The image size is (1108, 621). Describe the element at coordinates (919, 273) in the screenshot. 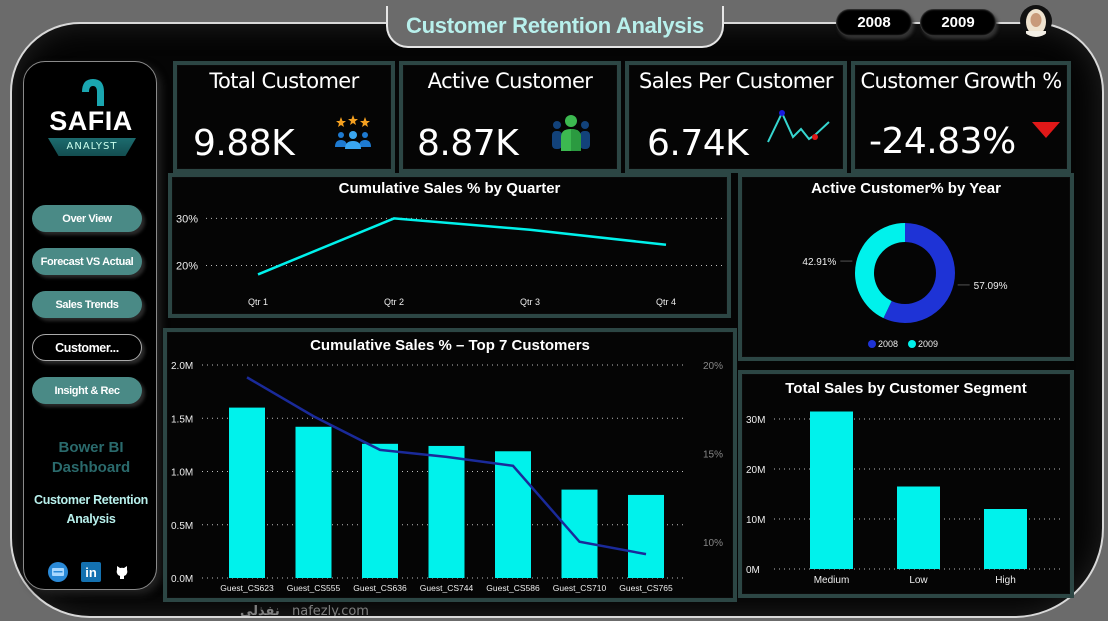

I see `donut-slice-2008` at that location.